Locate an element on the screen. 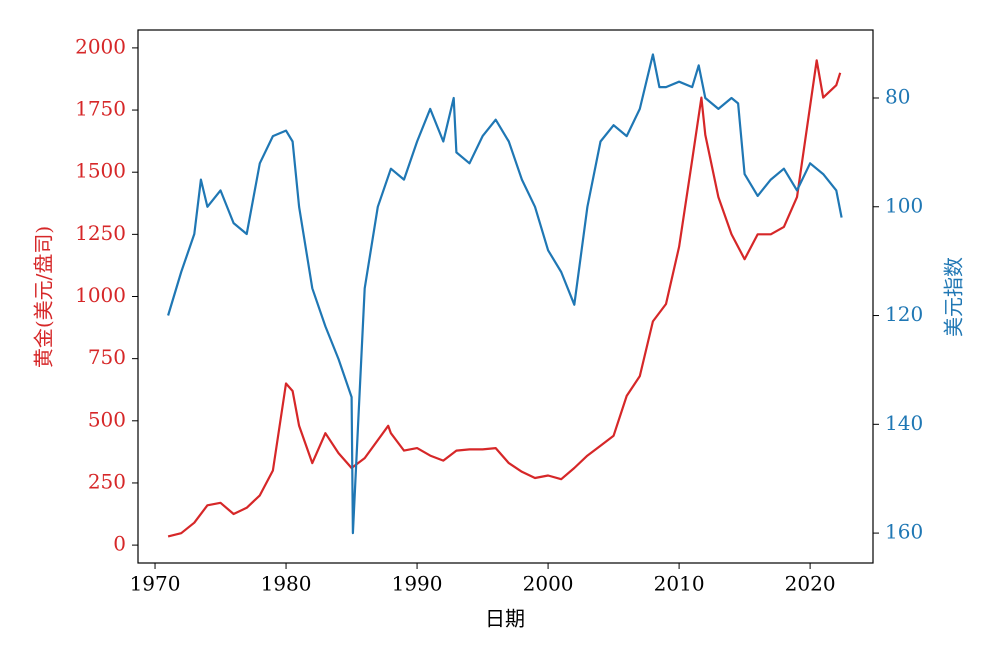 The width and height of the screenshot is (1000, 667). x-tick-label: 2010 is located at coordinates (679, 584).